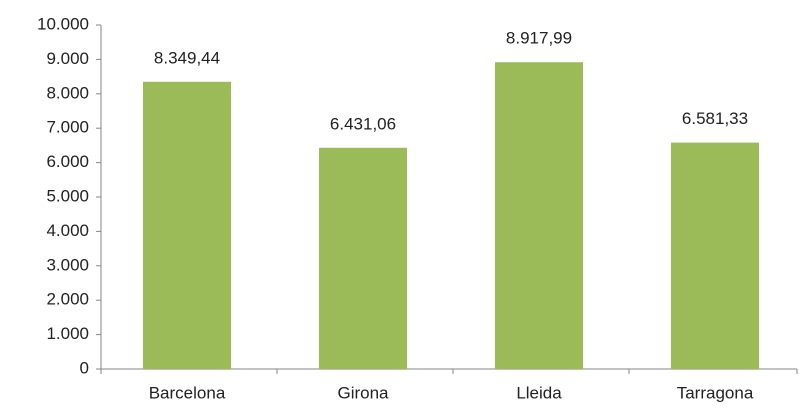 This screenshot has width=799, height=409. Describe the element at coordinates (67, 127) in the screenshot. I see `y-tick-label: 7.000` at that location.